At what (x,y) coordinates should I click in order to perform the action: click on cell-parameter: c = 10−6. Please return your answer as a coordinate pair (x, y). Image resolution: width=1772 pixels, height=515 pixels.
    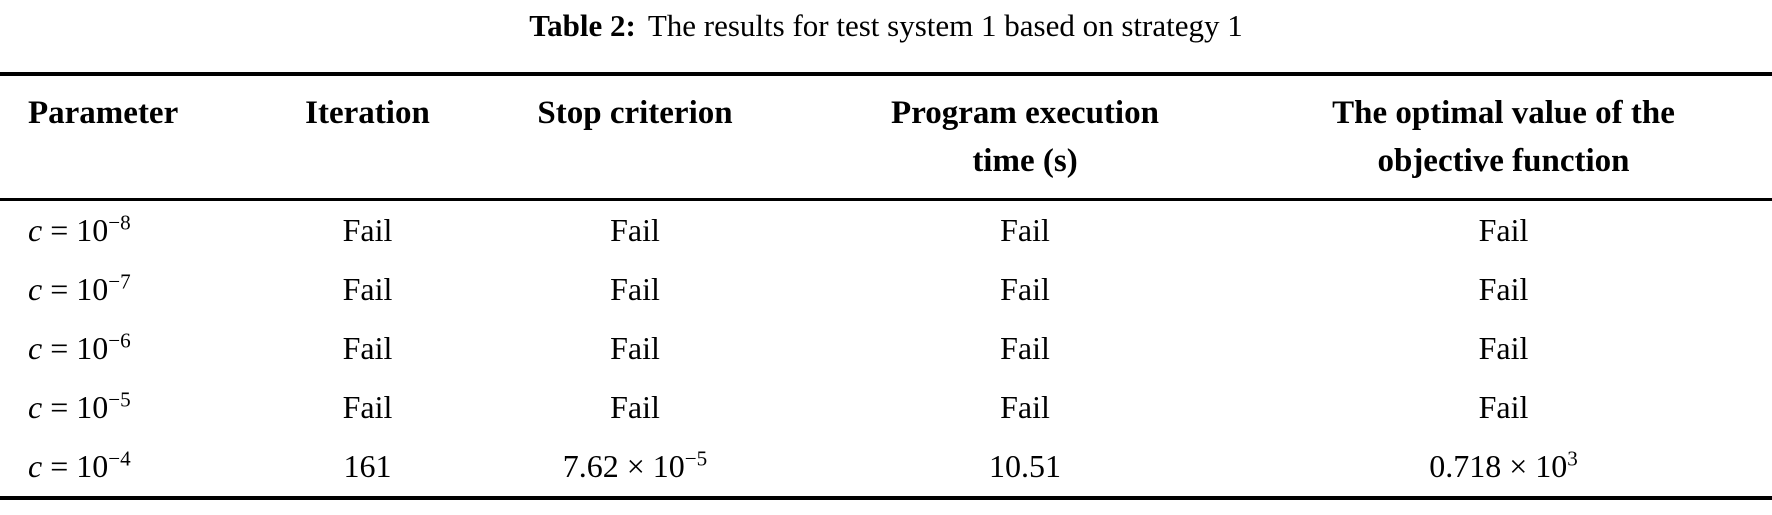
    Looking at the image, I should click on (79, 347).